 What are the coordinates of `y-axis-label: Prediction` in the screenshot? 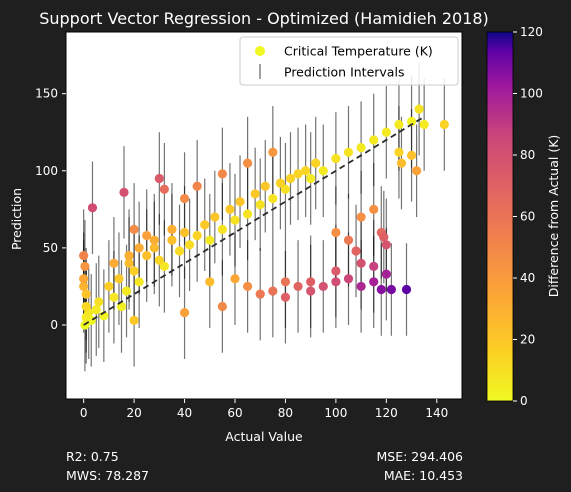 It's located at (16, 219).